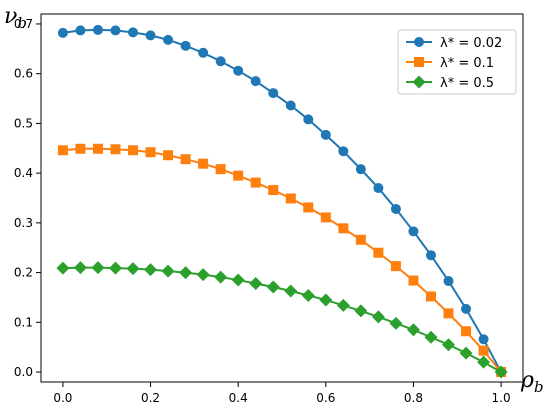 The image size is (545, 416). I want to click on x-tick-label: 0.0, so click(62, 398).